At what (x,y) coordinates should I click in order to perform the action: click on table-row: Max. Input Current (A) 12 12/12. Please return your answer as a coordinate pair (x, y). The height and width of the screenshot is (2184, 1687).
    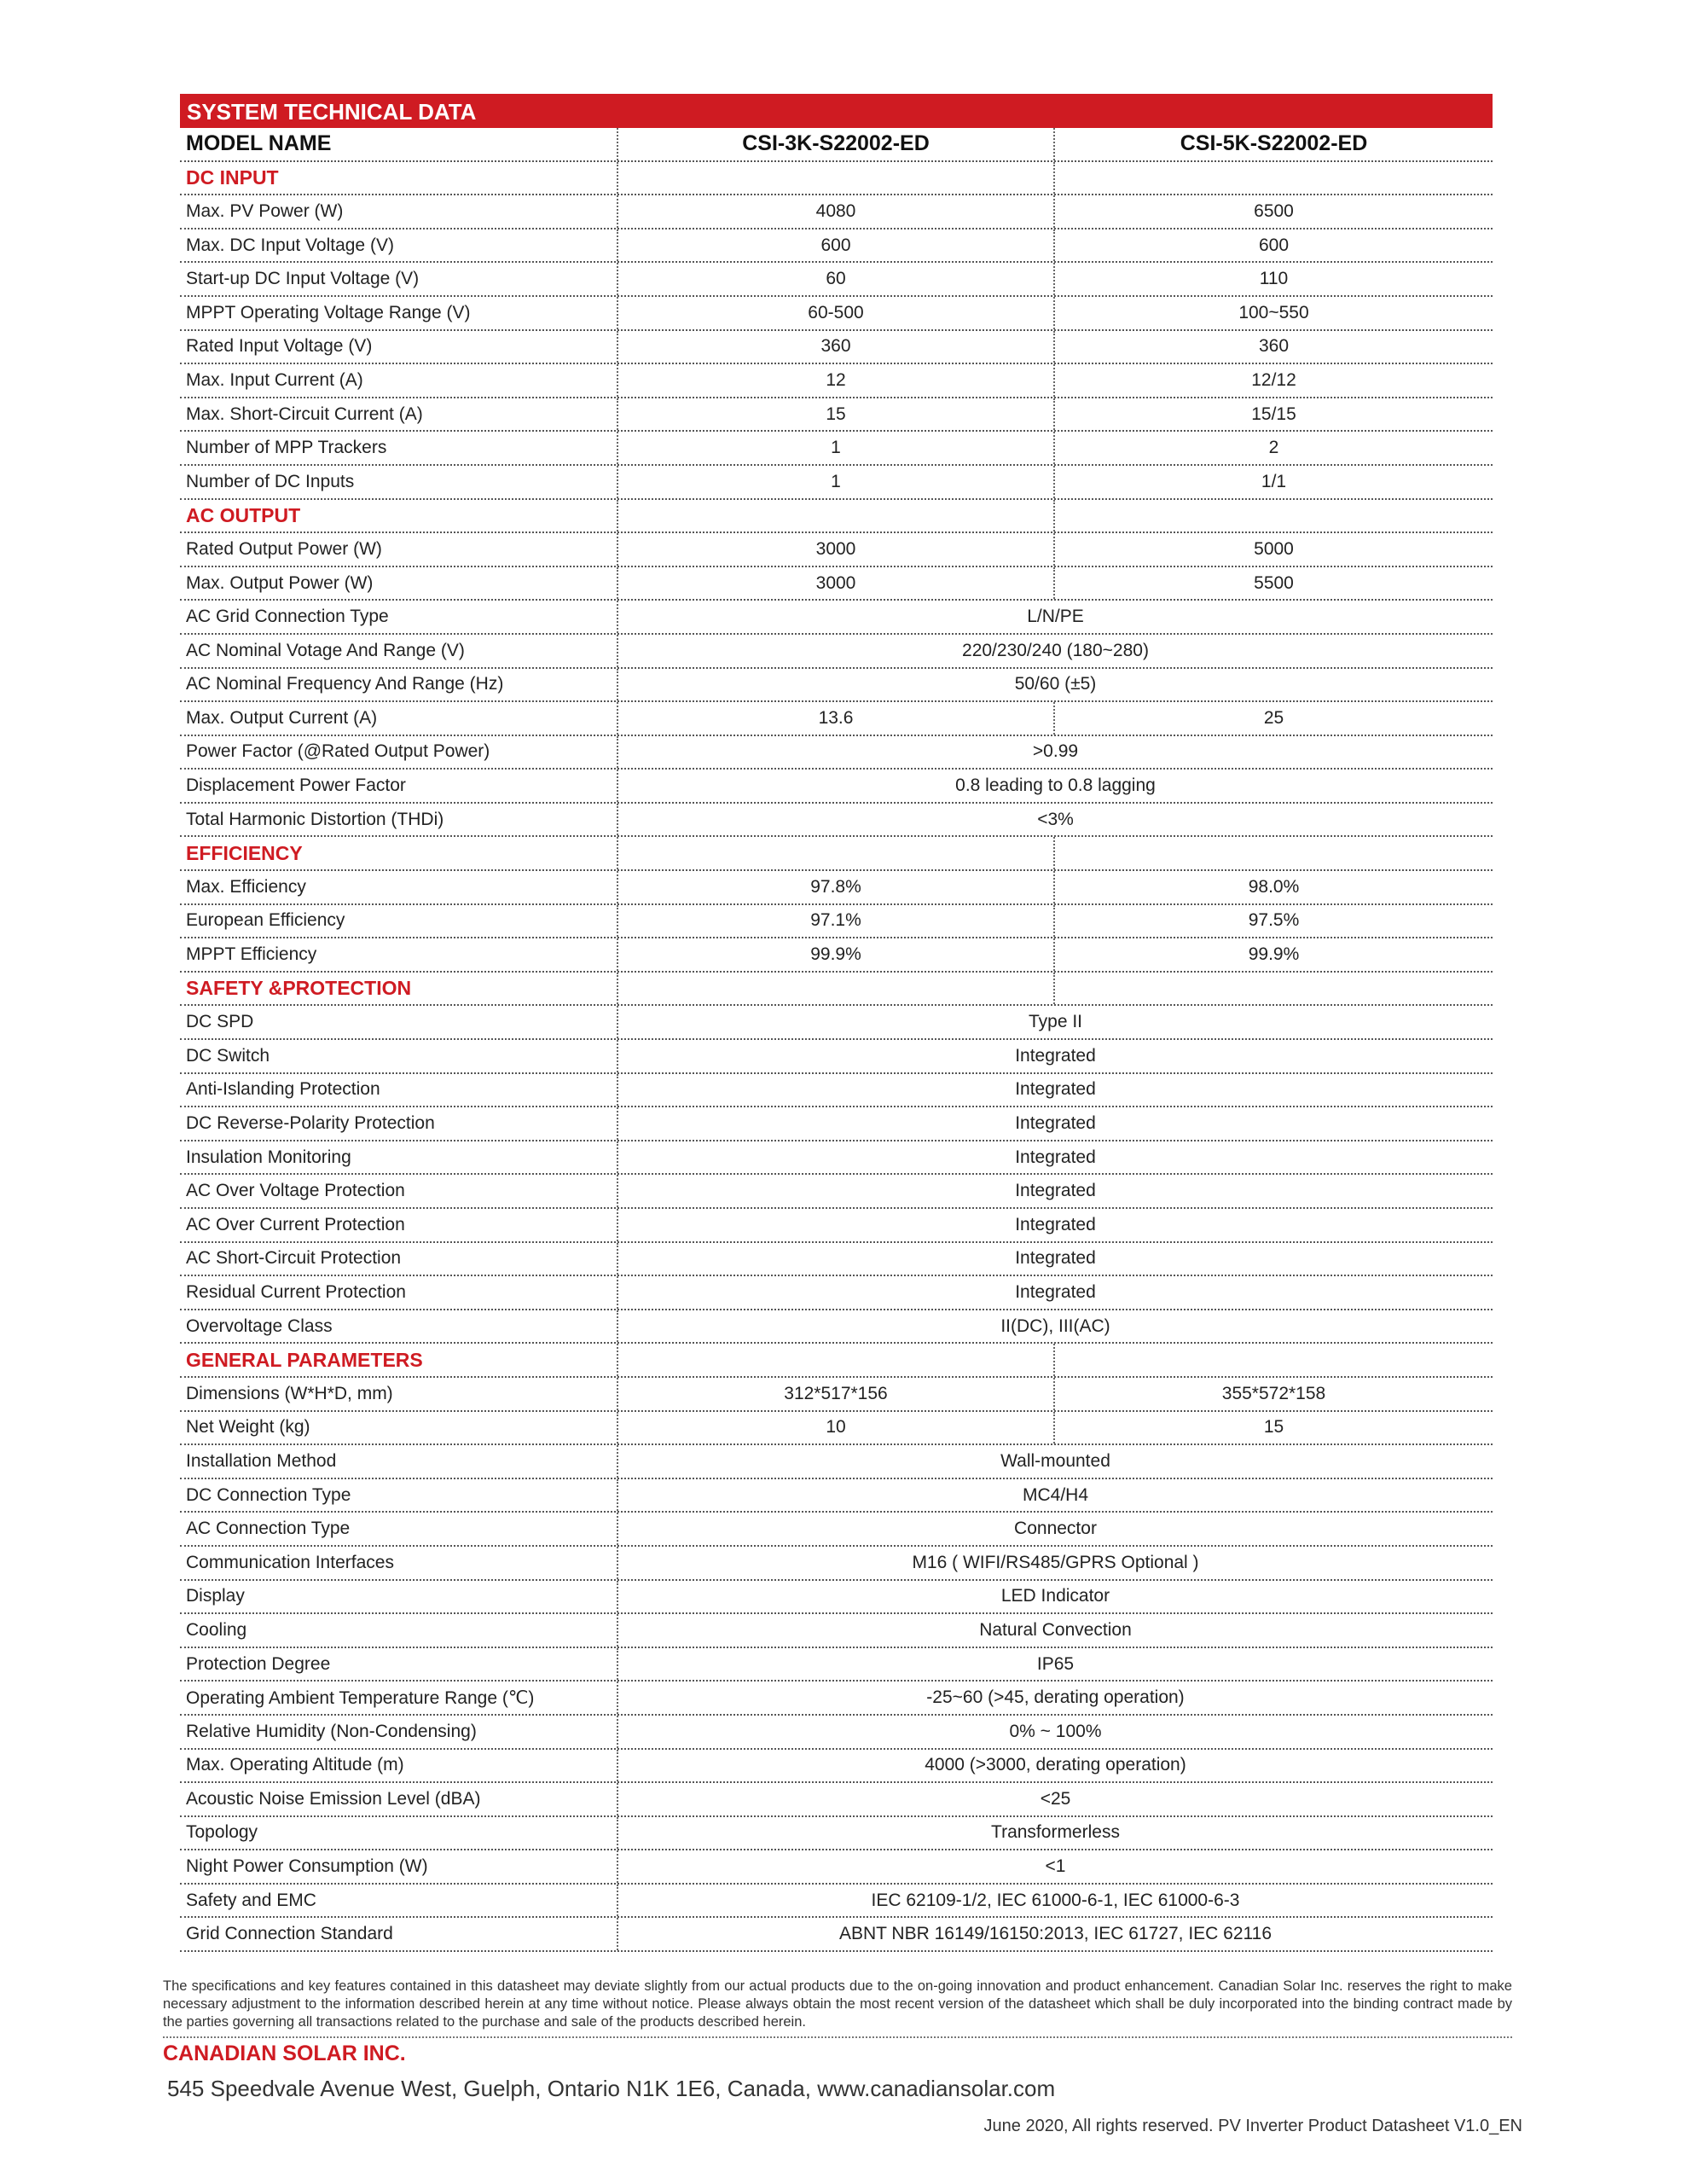
    Looking at the image, I should click on (837, 381).